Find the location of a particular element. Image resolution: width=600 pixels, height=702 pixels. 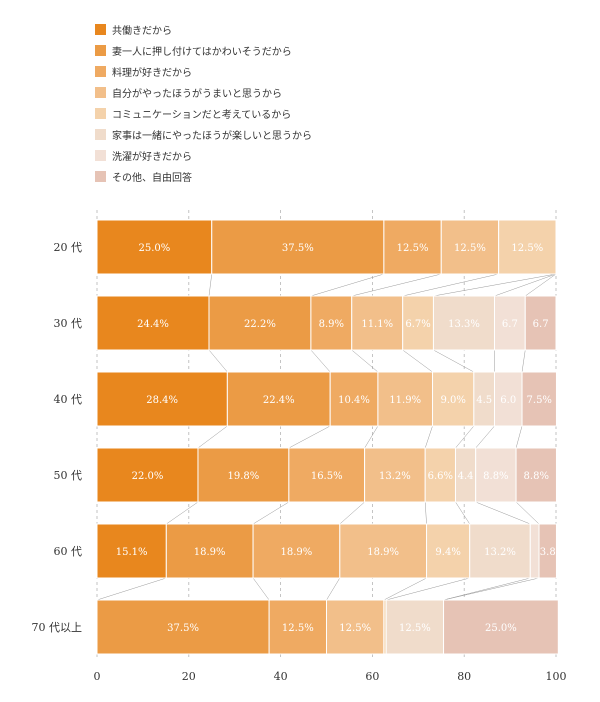

data-label: 8.9% is located at coordinates (331, 324).